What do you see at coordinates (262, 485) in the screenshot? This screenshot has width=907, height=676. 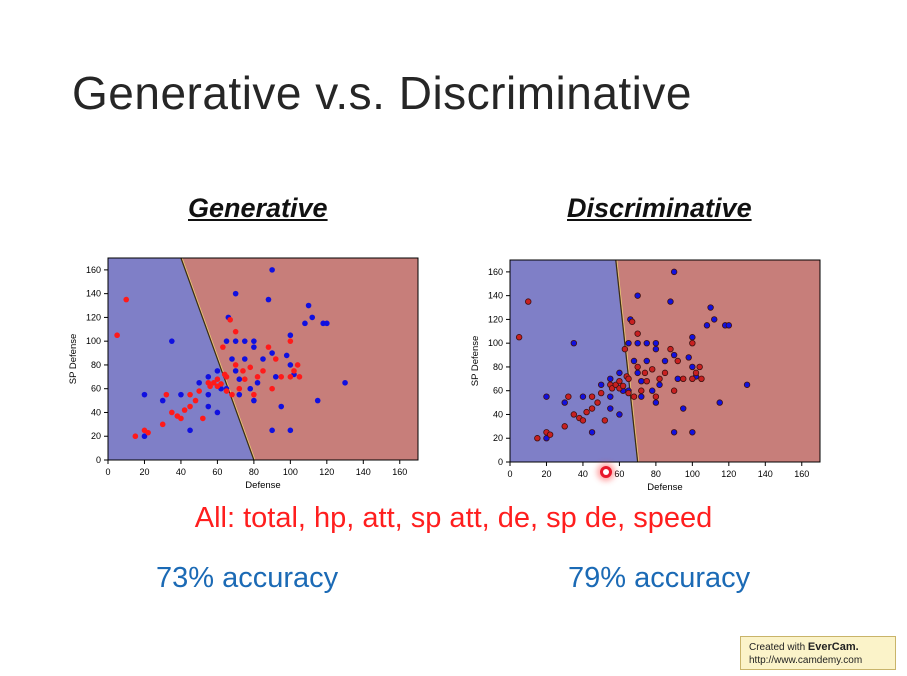 I see `x-axis-label: Defense` at bounding box center [262, 485].